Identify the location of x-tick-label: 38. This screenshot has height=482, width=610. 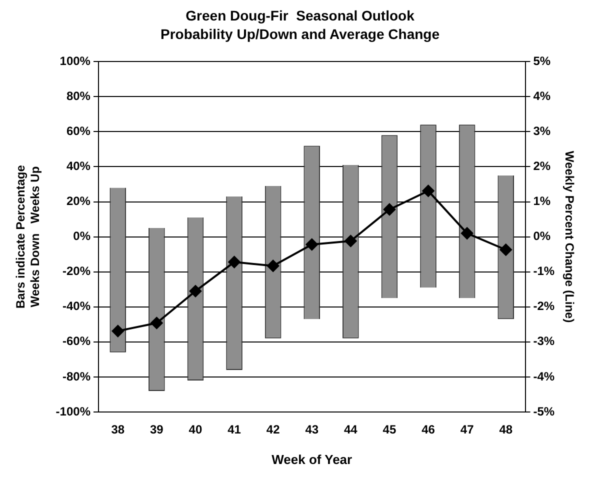
(118, 429).